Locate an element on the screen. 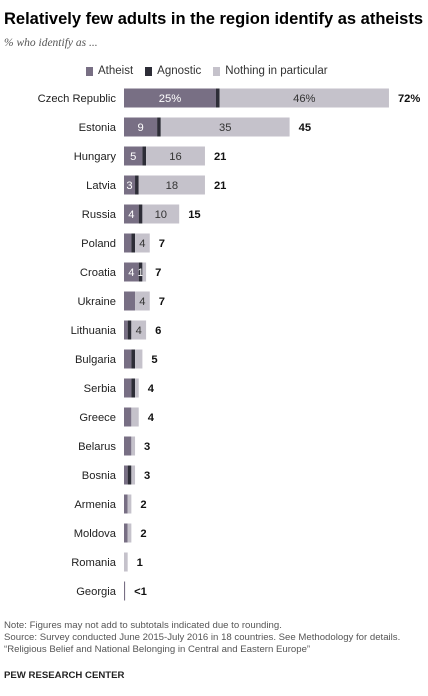 This screenshot has height=696, width=428. data-label-nothing-estonia: 35 is located at coordinates (225, 128).